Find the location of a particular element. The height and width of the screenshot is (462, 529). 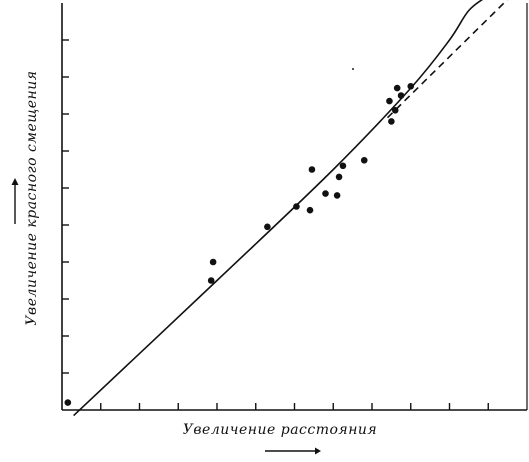

y-ticks is located at coordinates (65, 206).